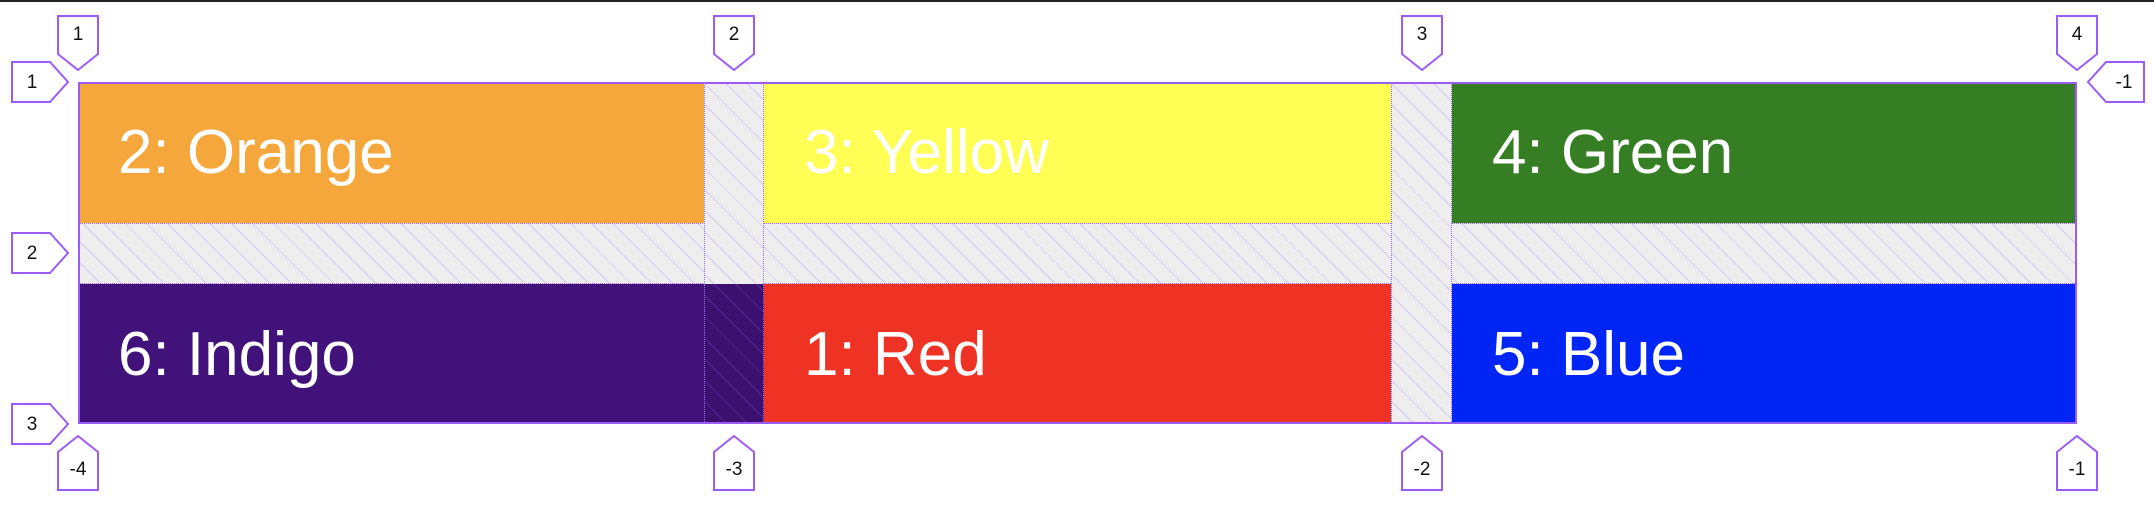 The height and width of the screenshot is (512, 2154). I want to click on column-line-badge-bottom-3: -2, so click(1422, 462).